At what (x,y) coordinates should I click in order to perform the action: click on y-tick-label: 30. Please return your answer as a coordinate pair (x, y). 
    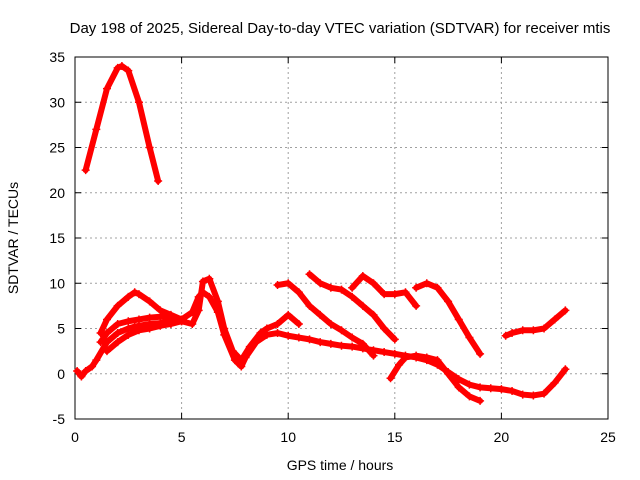
    Looking at the image, I should click on (57, 102).